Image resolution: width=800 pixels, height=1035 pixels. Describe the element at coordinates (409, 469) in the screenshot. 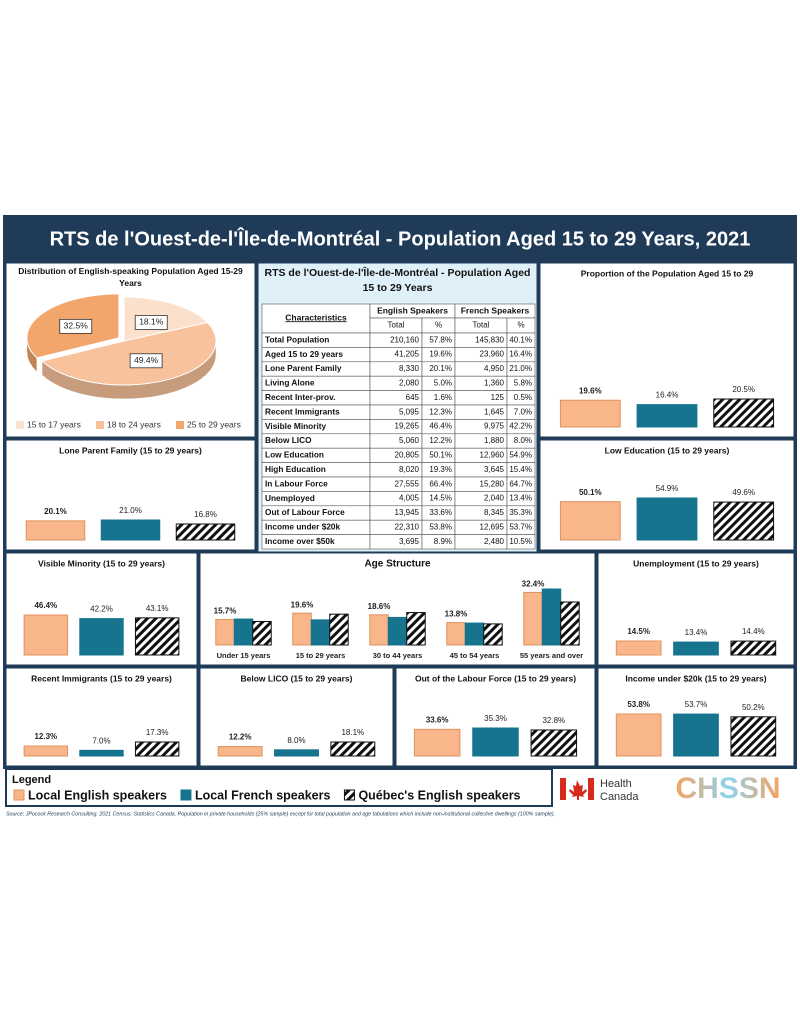

I see `table-value: 8,020` at that location.